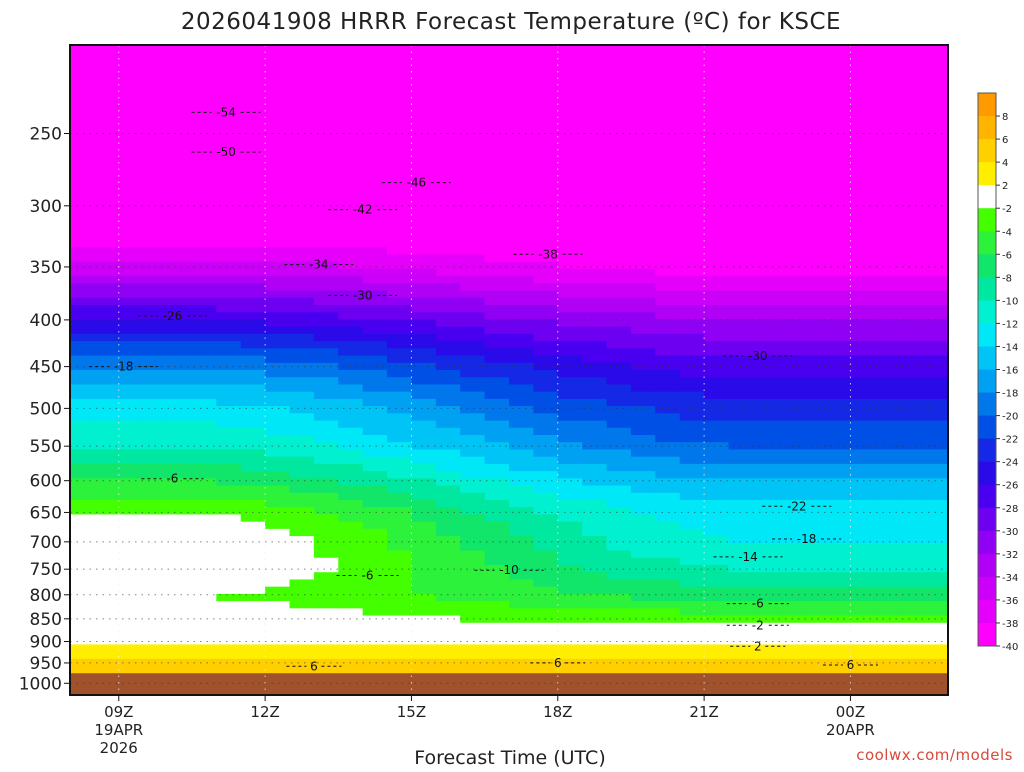 This screenshot has width=1024, height=772. Describe the element at coordinates (46, 368) in the screenshot. I see `y-tick-label: 450` at that location.